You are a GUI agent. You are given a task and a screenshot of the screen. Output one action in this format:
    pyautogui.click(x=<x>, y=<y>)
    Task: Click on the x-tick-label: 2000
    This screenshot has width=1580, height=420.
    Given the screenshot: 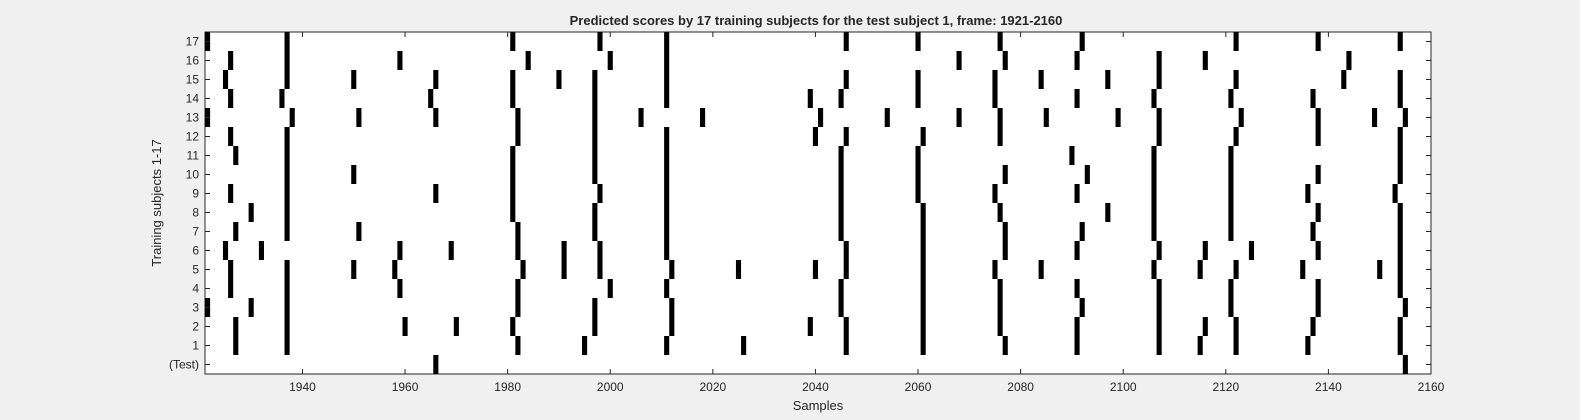 What is the action you would take?
    pyautogui.click(x=610, y=387)
    